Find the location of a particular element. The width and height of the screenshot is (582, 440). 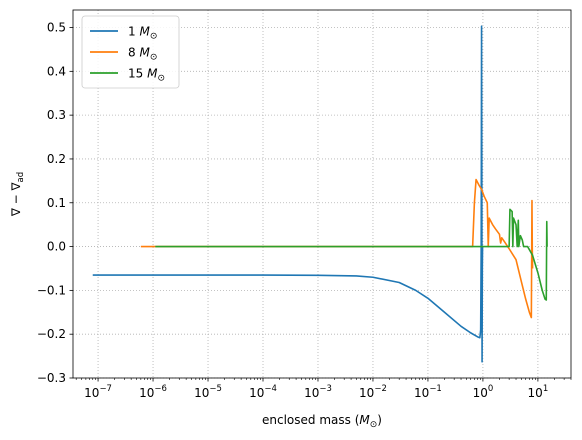

legend-label-8: 8 M⊙ is located at coordinates (142, 54).